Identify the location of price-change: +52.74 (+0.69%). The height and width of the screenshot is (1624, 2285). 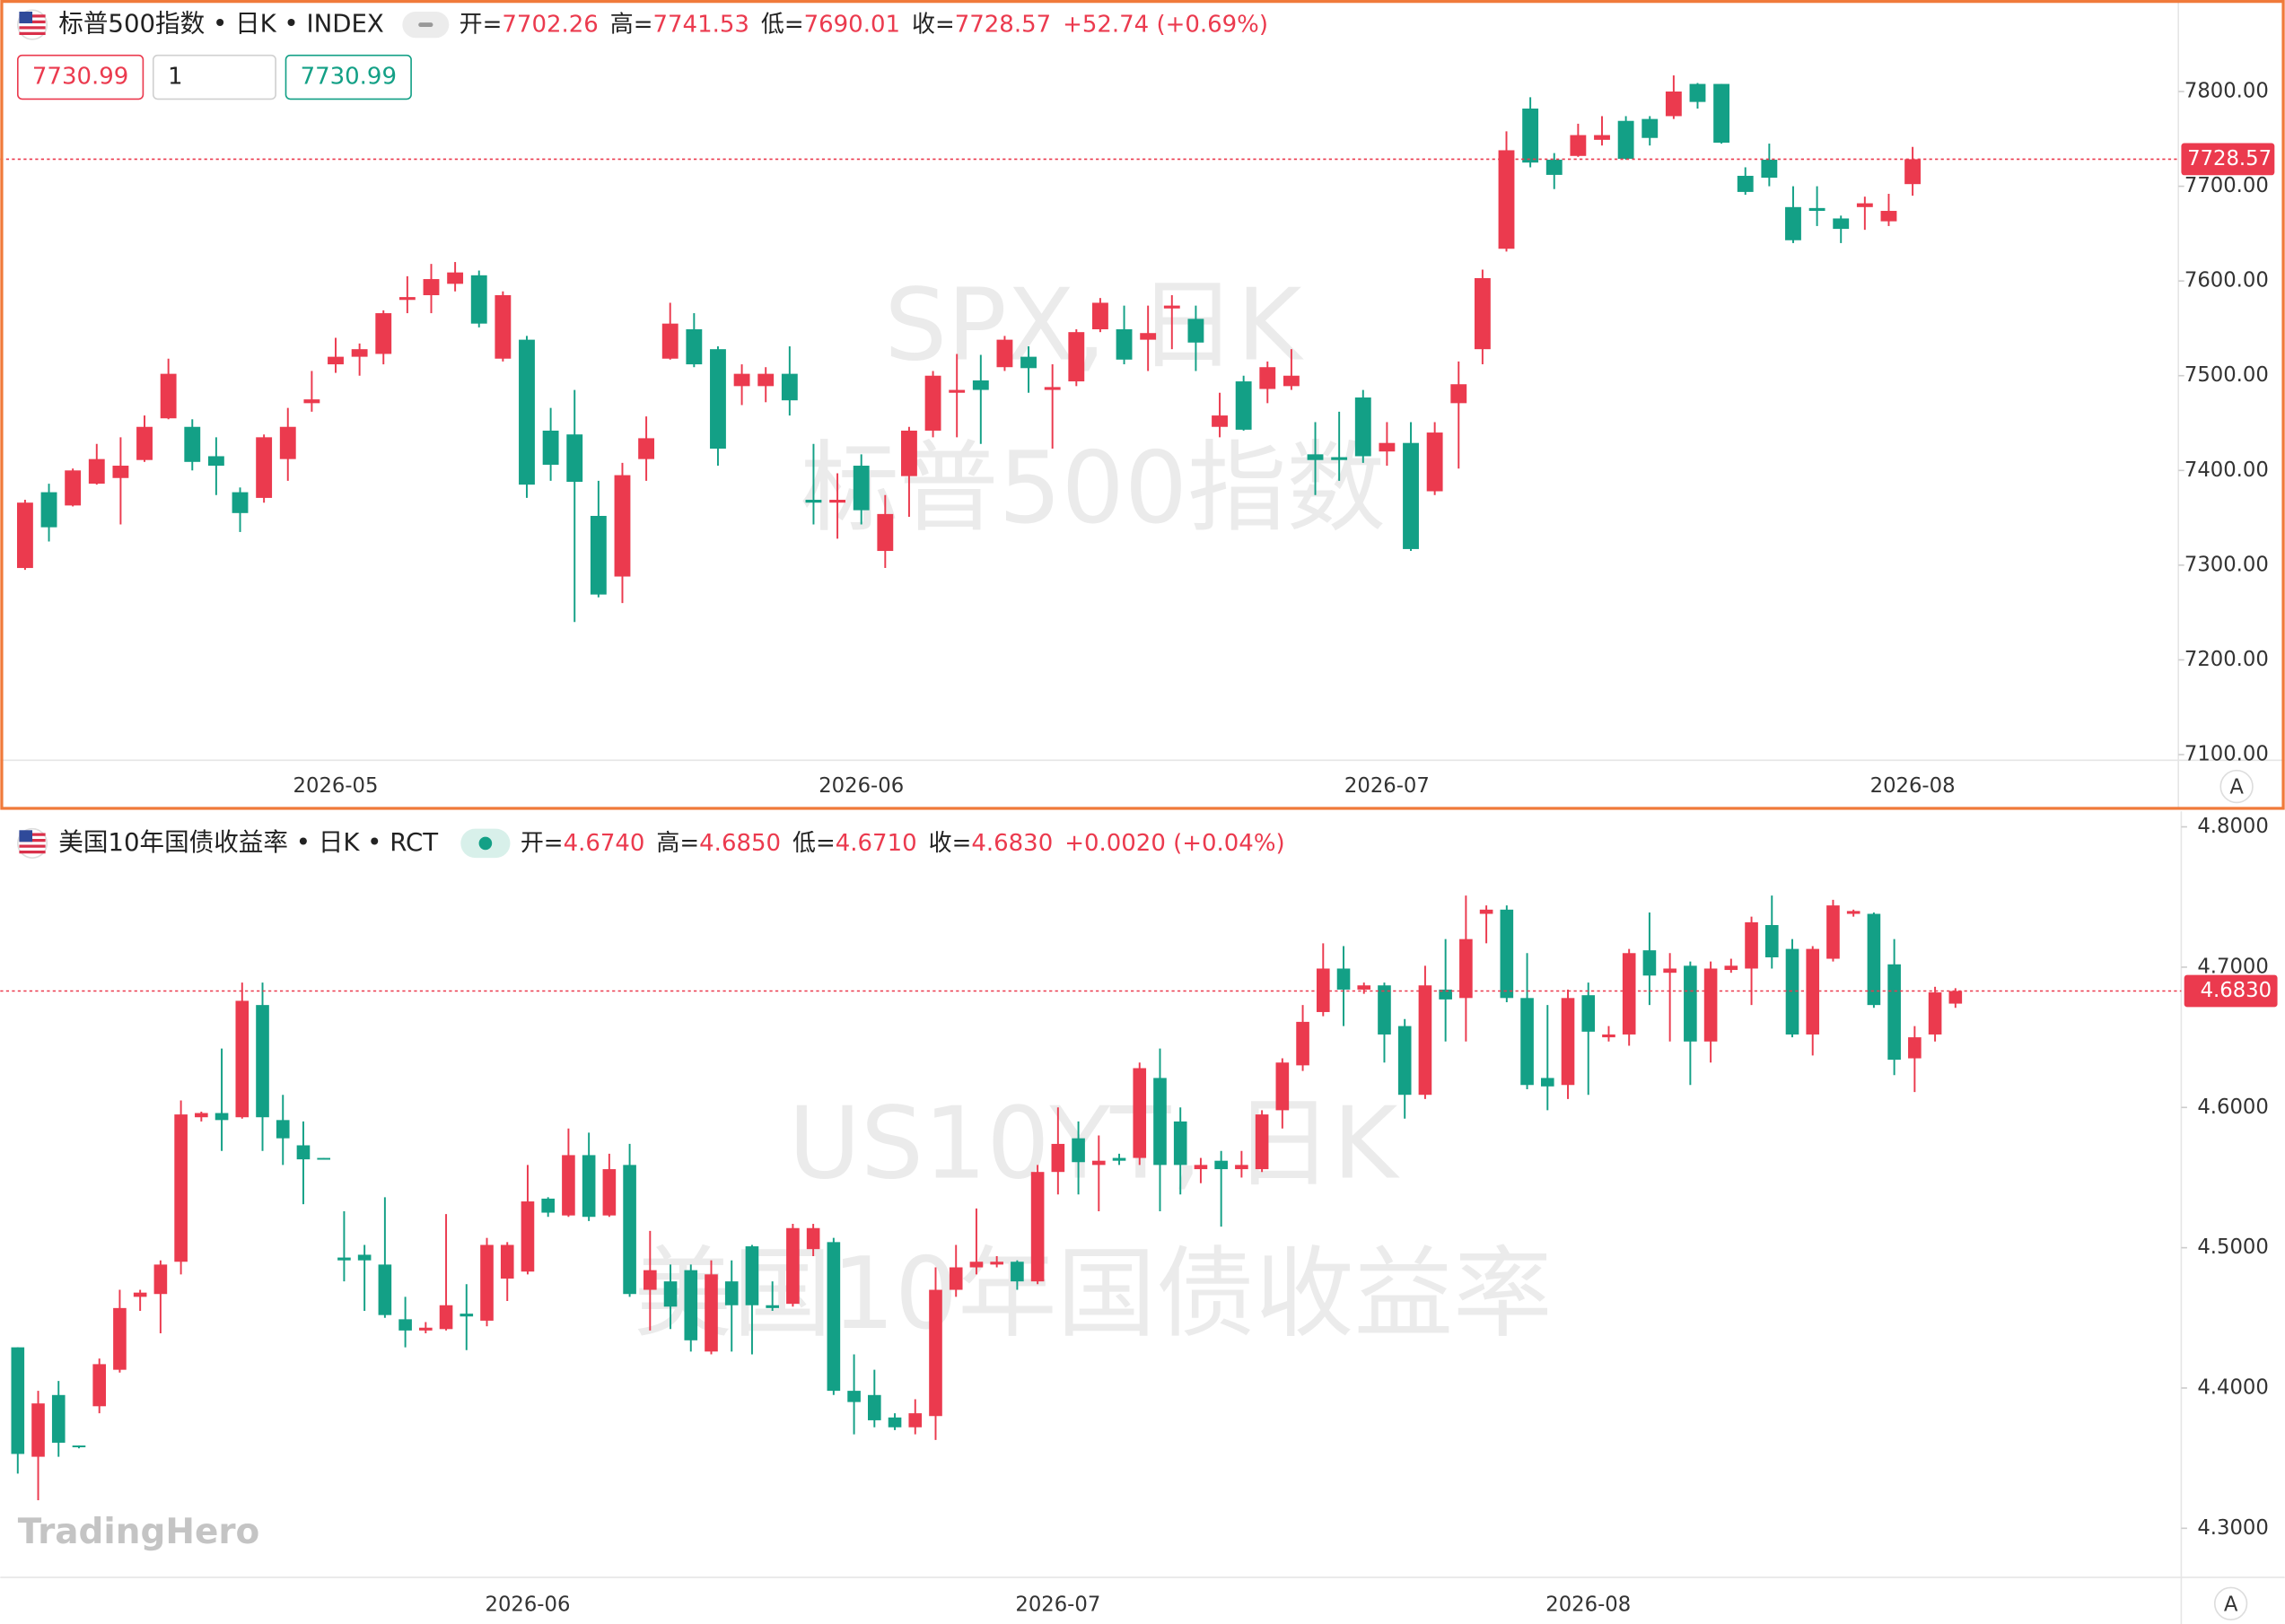
(1165, 24).